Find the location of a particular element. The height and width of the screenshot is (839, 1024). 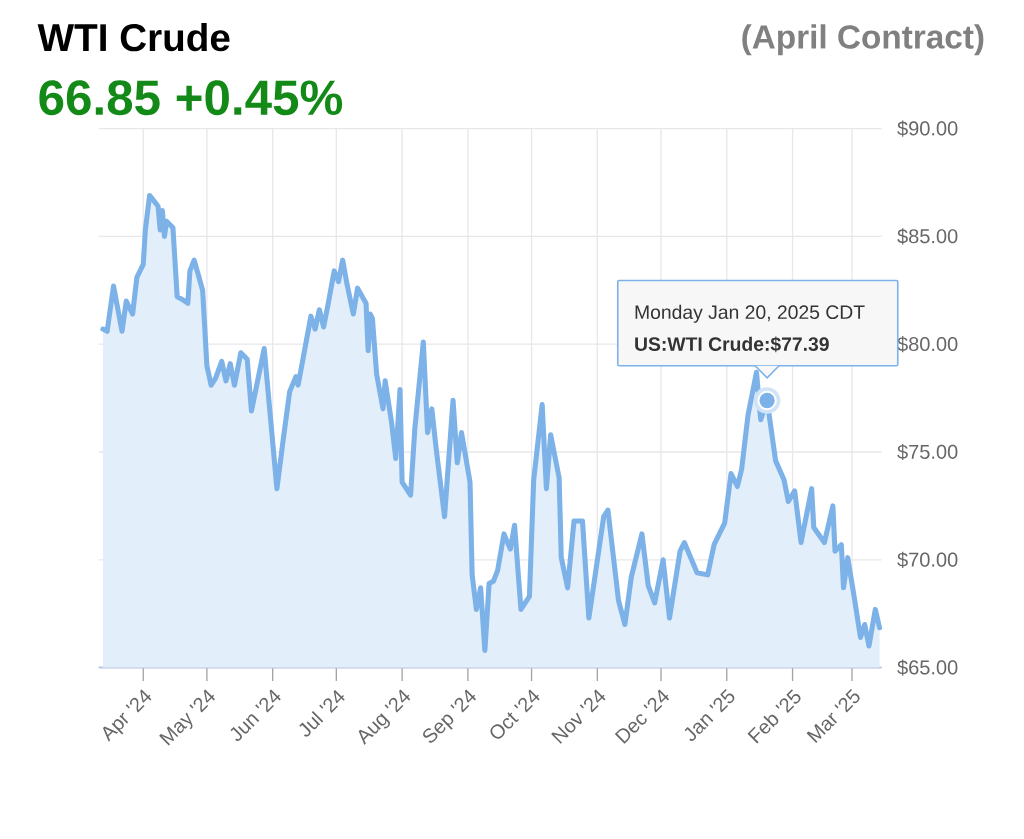

annotation: US:WTI Crude:$77.39 is located at coordinates (732, 344).